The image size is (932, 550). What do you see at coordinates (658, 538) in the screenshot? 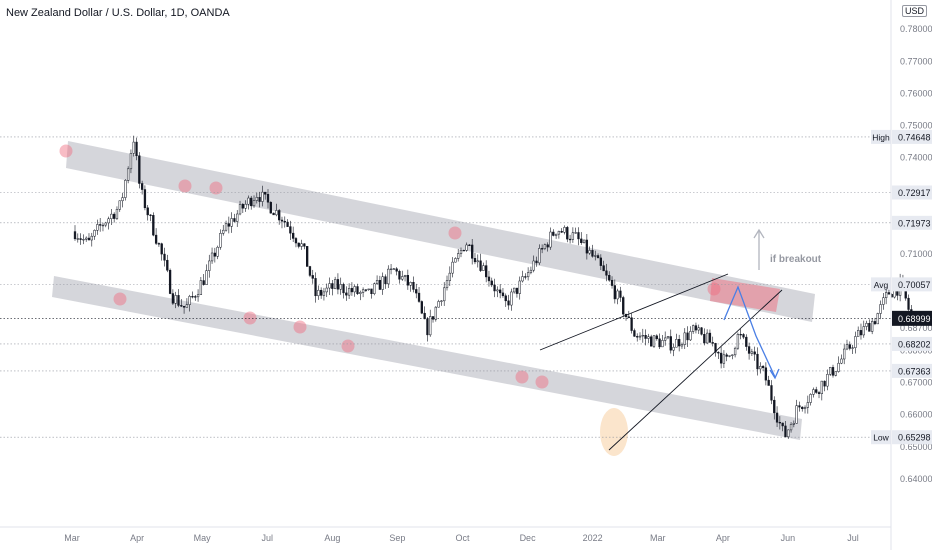
I see `x-tick-label-9: Mar` at bounding box center [658, 538].